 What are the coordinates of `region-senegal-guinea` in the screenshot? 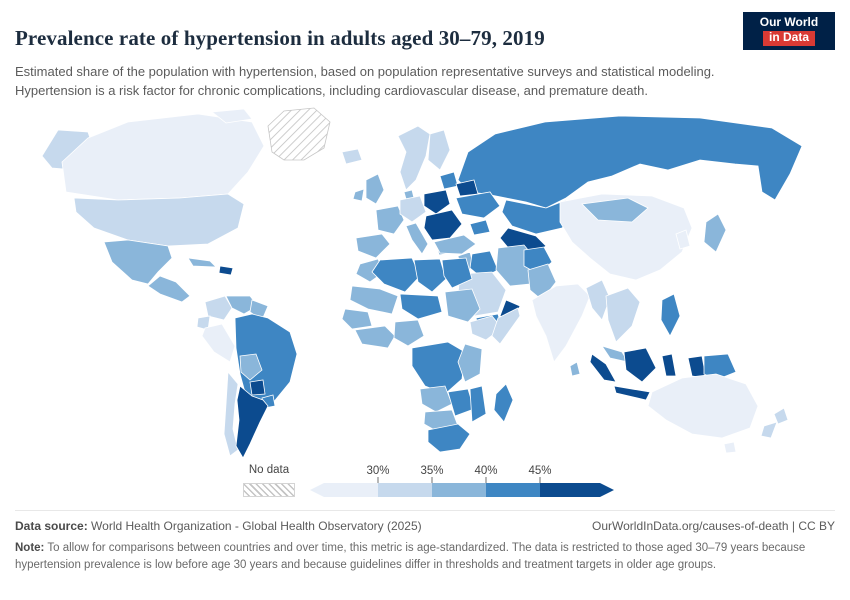 It's located at (357, 319).